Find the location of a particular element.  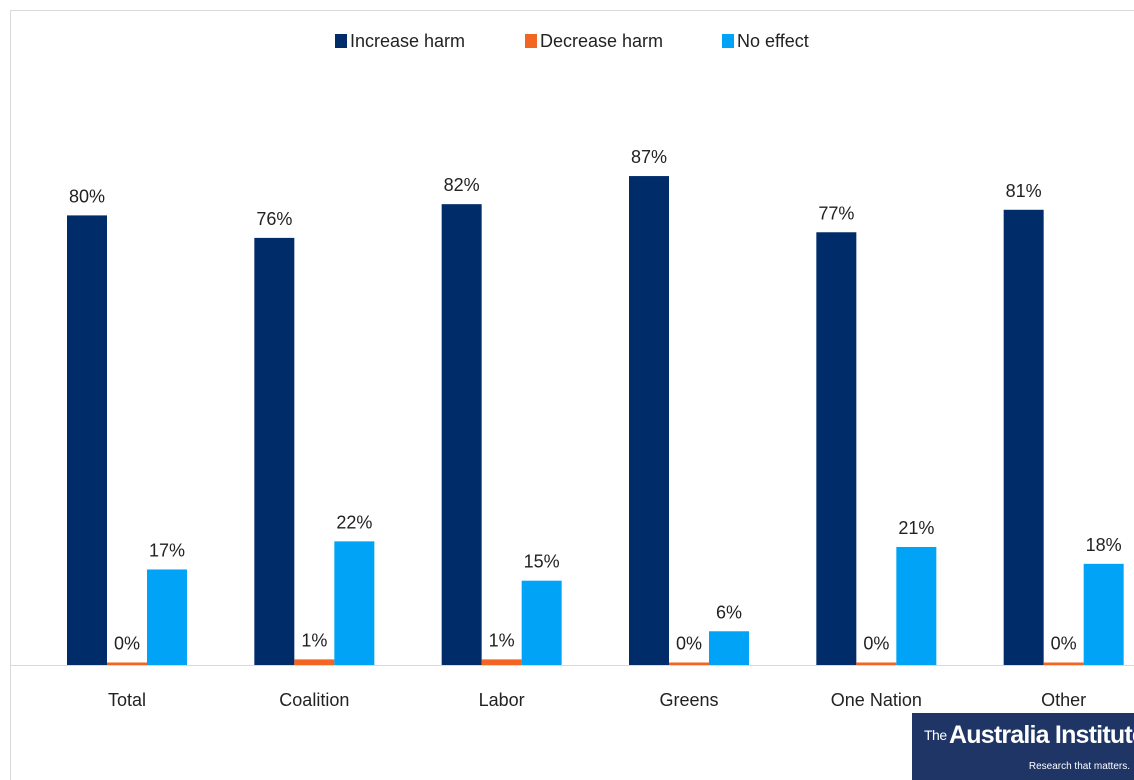

data-label: 22% is located at coordinates (354, 522).